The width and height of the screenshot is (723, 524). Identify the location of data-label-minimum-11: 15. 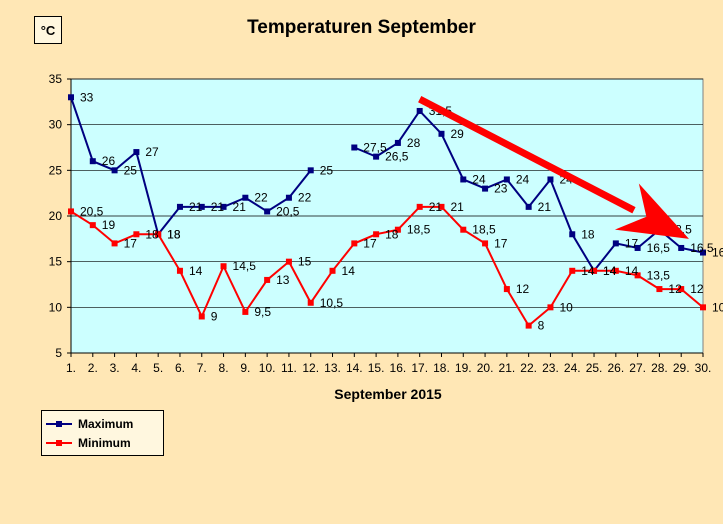
(305, 262).